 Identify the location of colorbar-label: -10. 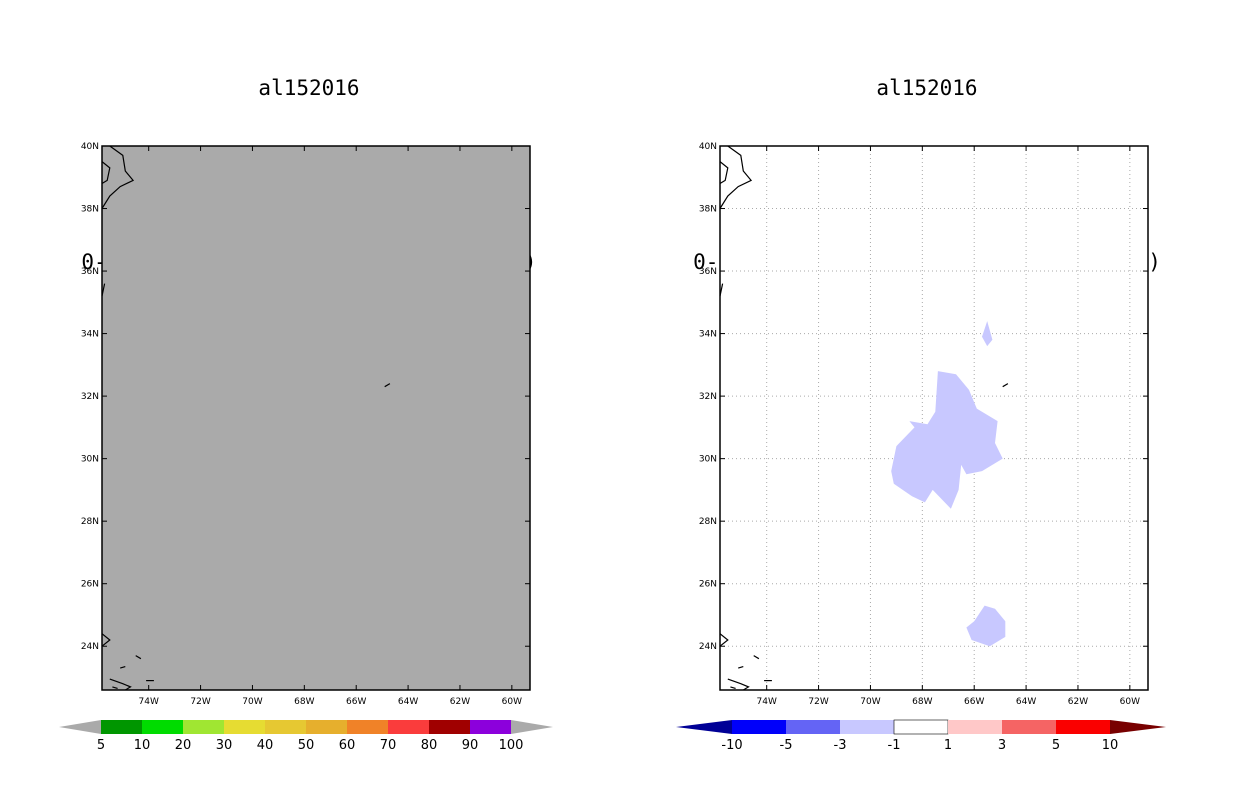
(731, 745).